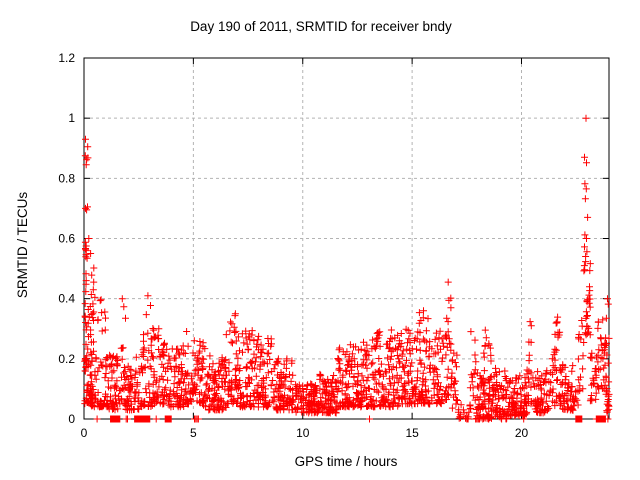 This screenshot has width=640, height=480. What do you see at coordinates (193, 433) in the screenshot?
I see `svg-text: 5` at bounding box center [193, 433].